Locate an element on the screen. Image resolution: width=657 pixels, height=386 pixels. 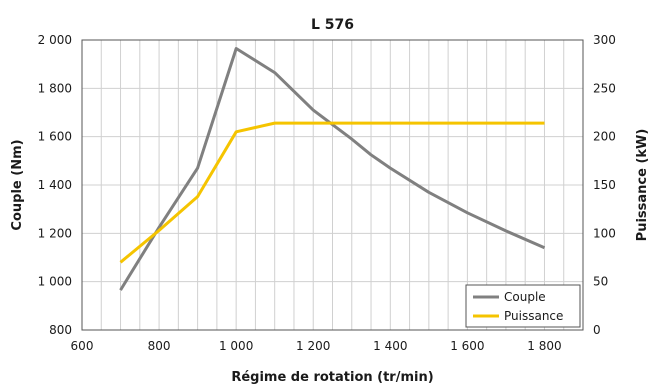
x-tick-label: 600 is located at coordinates (82, 346).